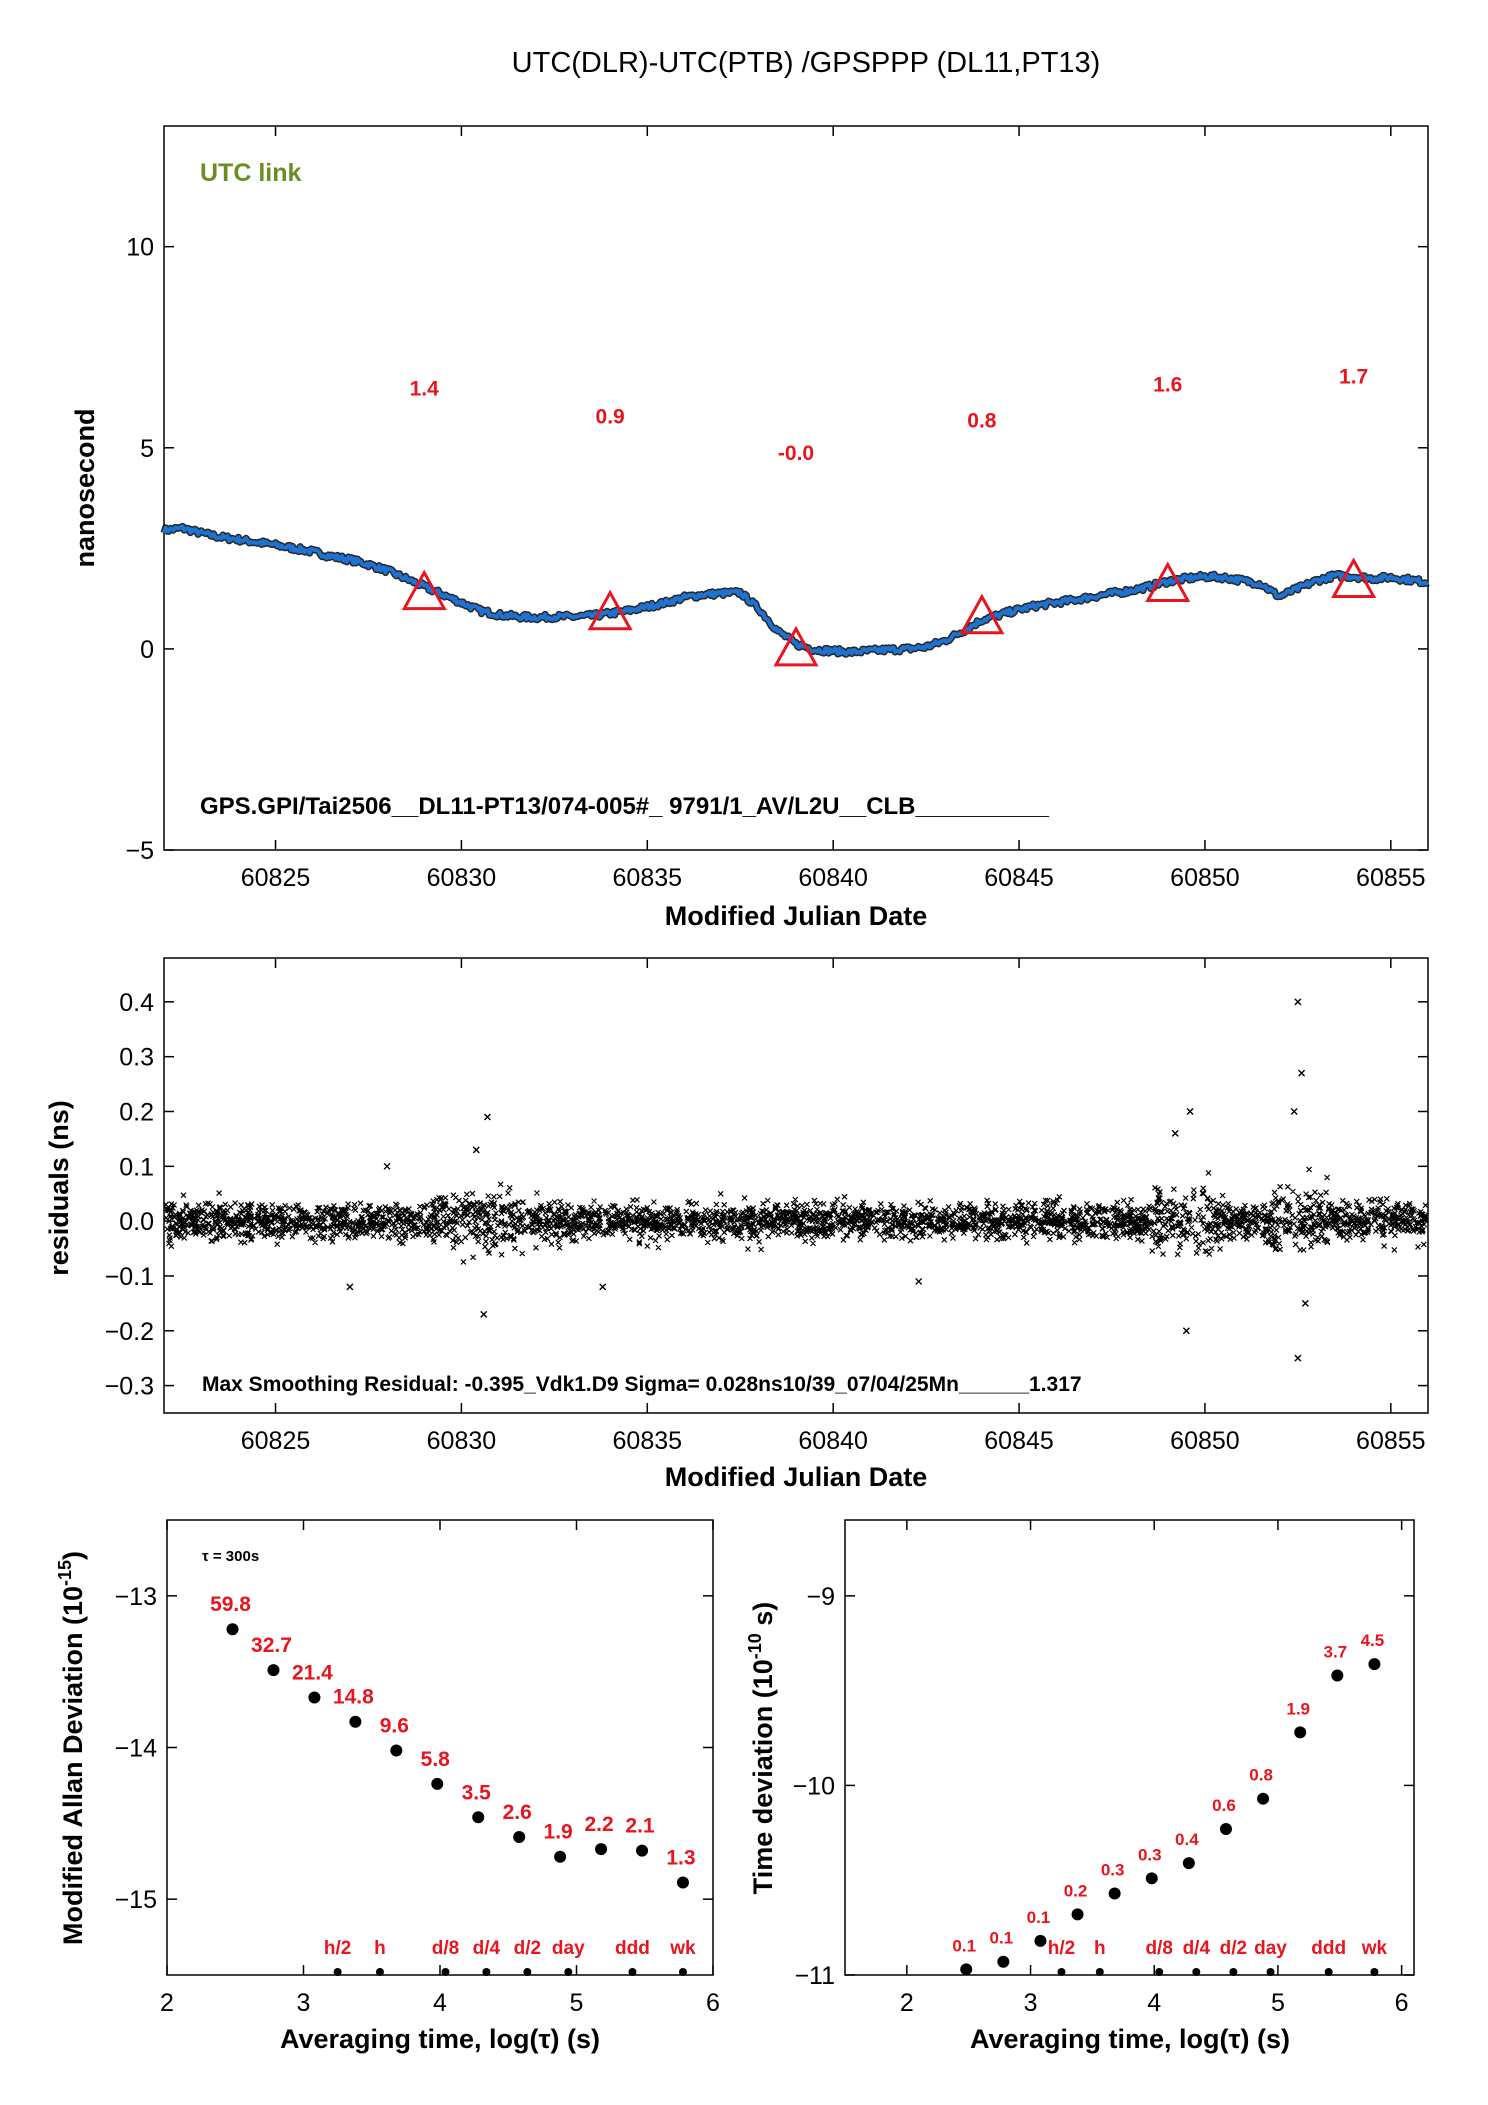 Image resolution: width=1488 pixels, height=2105 pixels. I want to click on panel4-point-label: 0.6, so click(1224, 1805).